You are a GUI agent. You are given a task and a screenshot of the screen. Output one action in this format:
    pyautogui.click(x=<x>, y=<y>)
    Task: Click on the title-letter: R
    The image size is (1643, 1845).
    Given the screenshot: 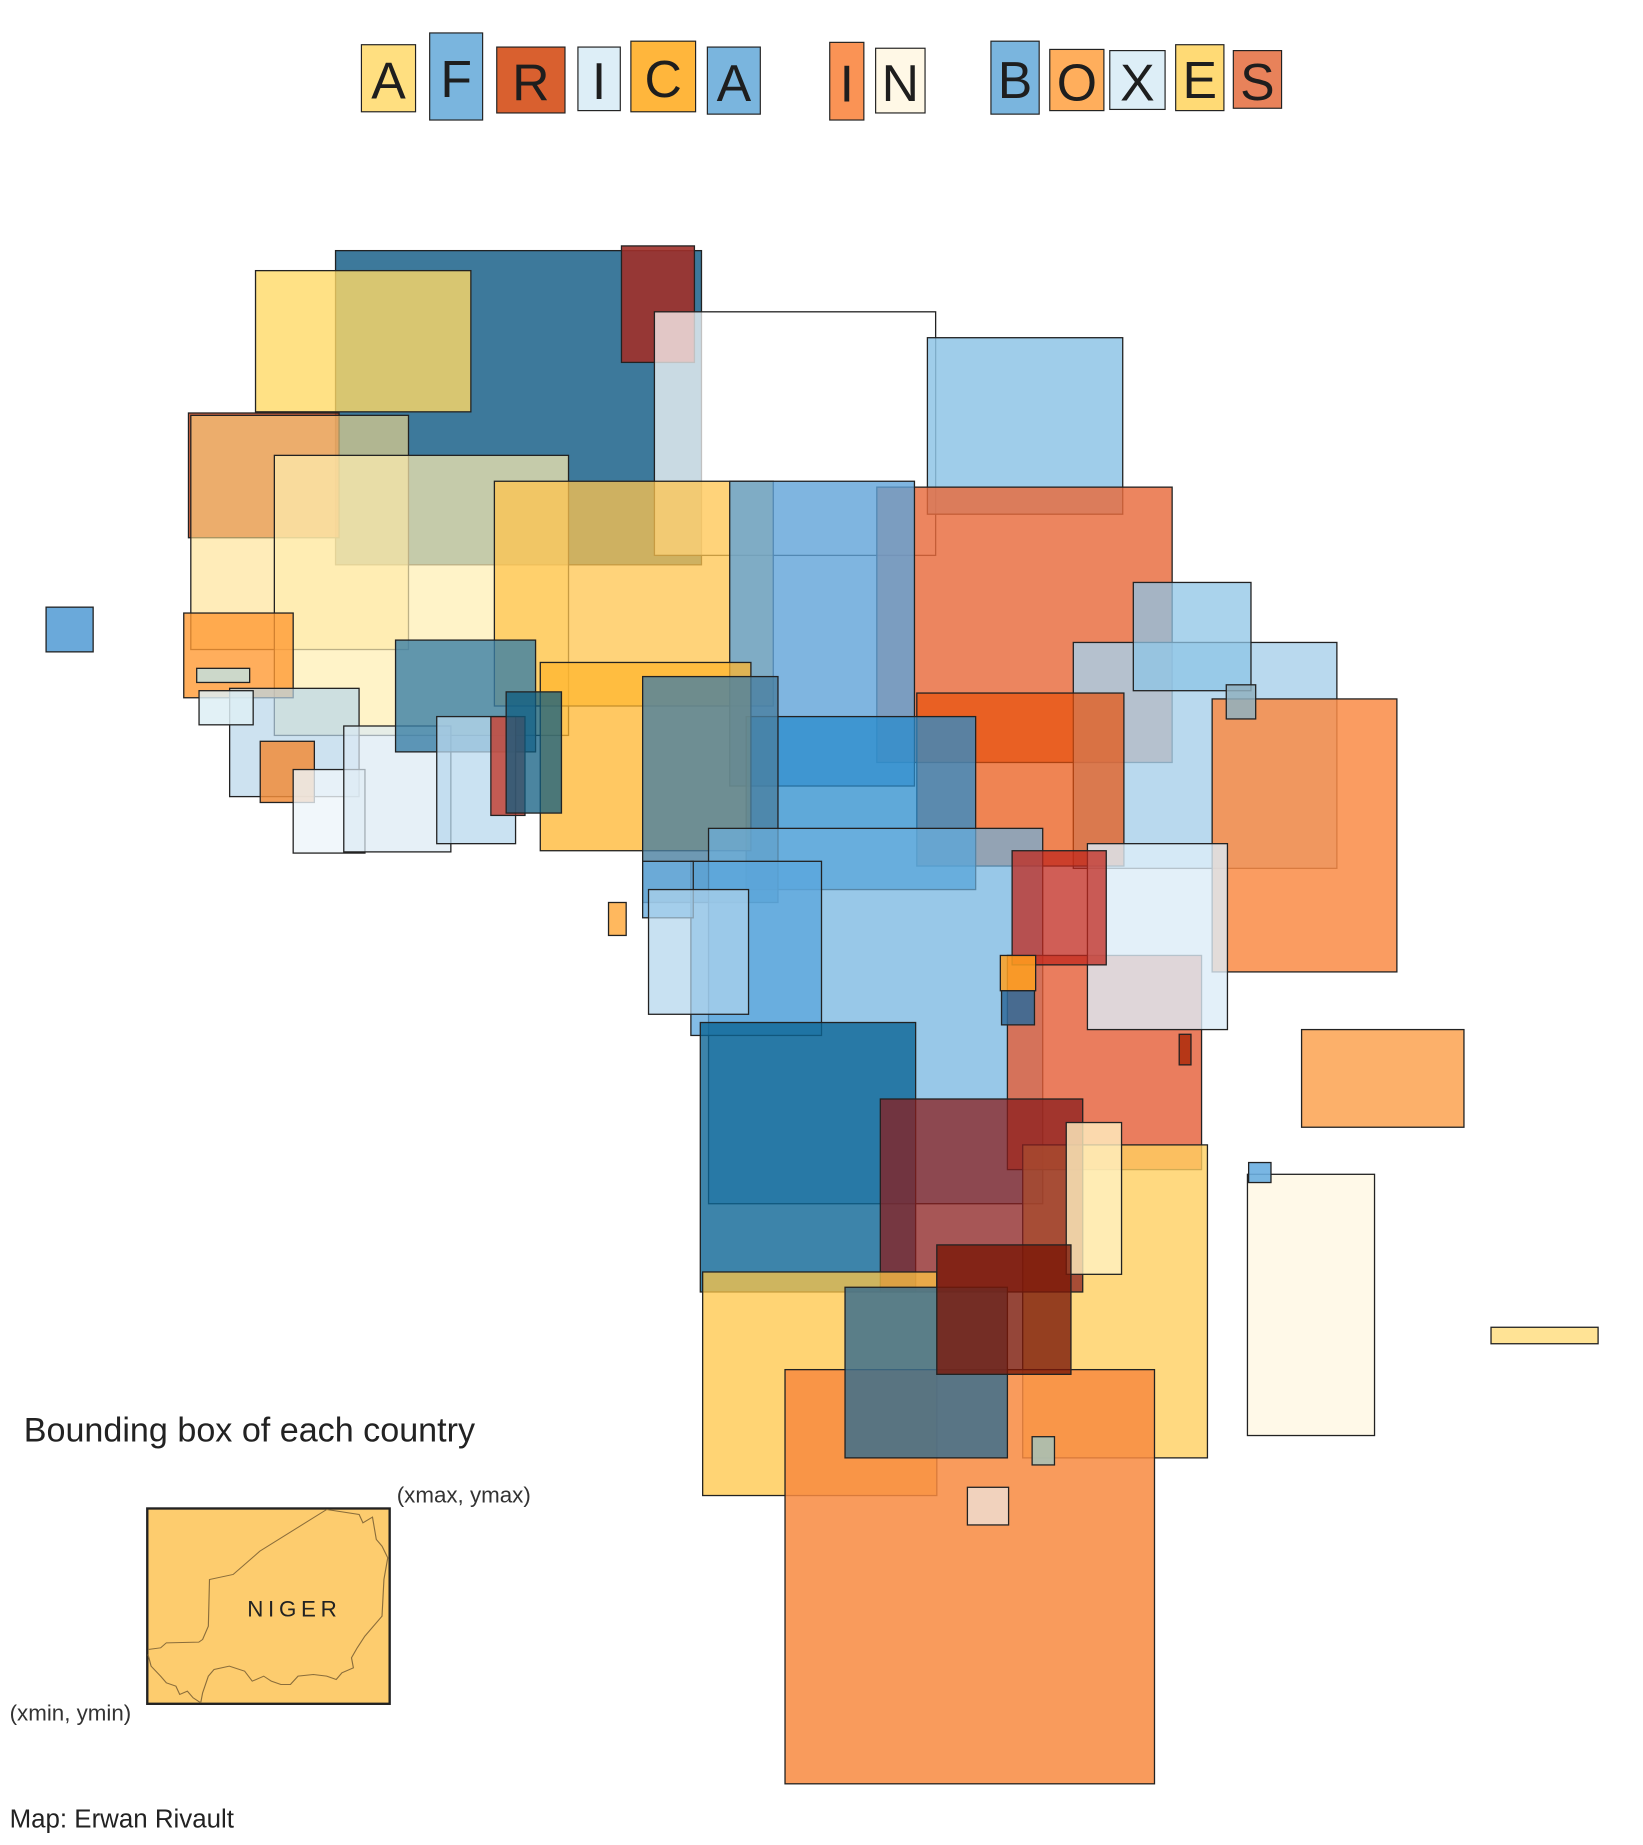 What is the action you would take?
    pyautogui.click(x=530, y=82)
    